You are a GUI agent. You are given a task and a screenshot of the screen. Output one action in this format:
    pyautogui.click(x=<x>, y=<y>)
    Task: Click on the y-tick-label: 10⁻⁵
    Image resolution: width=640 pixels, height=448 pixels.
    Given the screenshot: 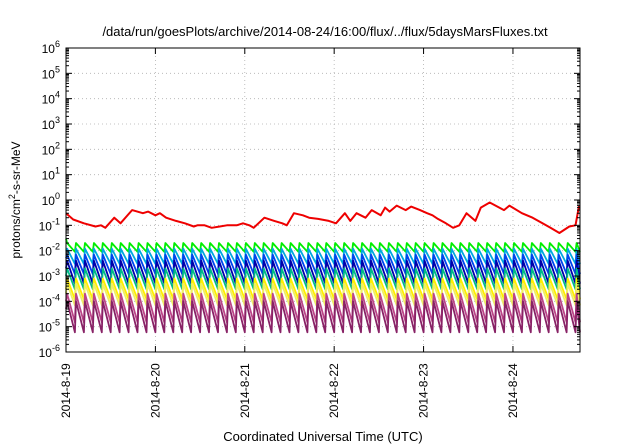 What is the action you would take?
    pyautogui.click(x=49, y=326)
    